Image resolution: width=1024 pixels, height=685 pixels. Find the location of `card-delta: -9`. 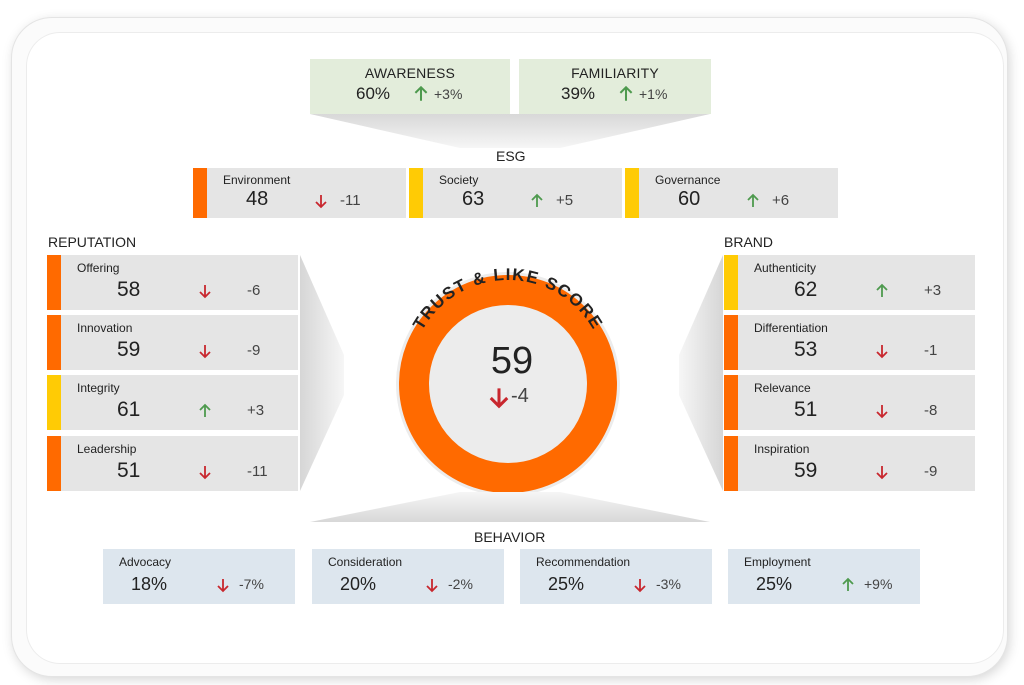

card-delta: -9 is located at coordinates (254, 350).